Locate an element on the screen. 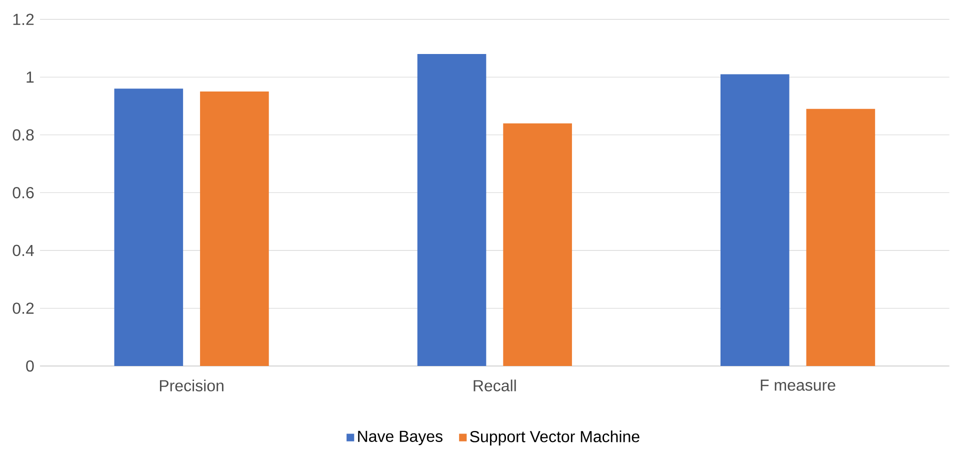  y-tick-label: 0.8 is located at coordinates (23, 135).